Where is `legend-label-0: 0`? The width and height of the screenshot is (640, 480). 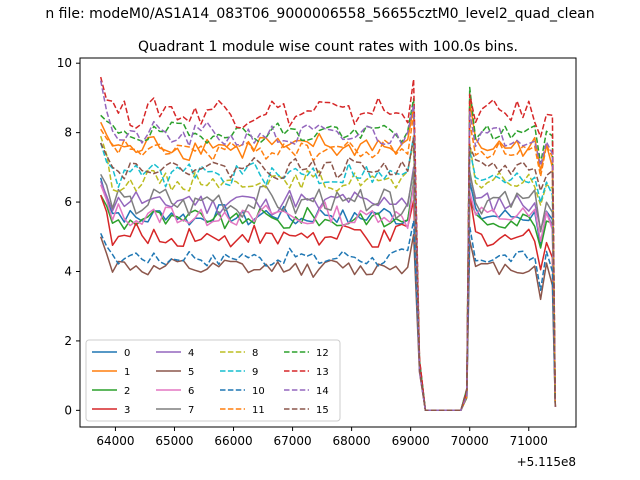
legend-label-0: 0 is located at coordinates (127, 353).